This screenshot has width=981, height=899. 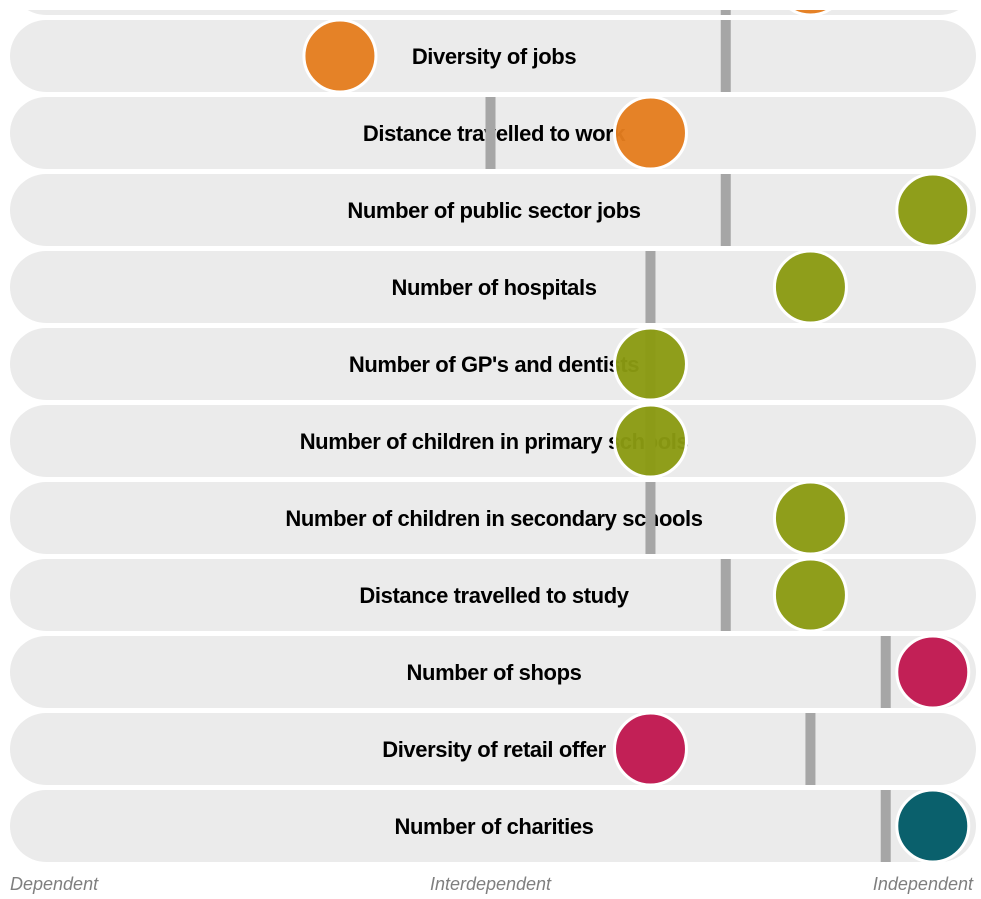 I want to click on row-label: Number of hospitals, so click(x=493, y=287).